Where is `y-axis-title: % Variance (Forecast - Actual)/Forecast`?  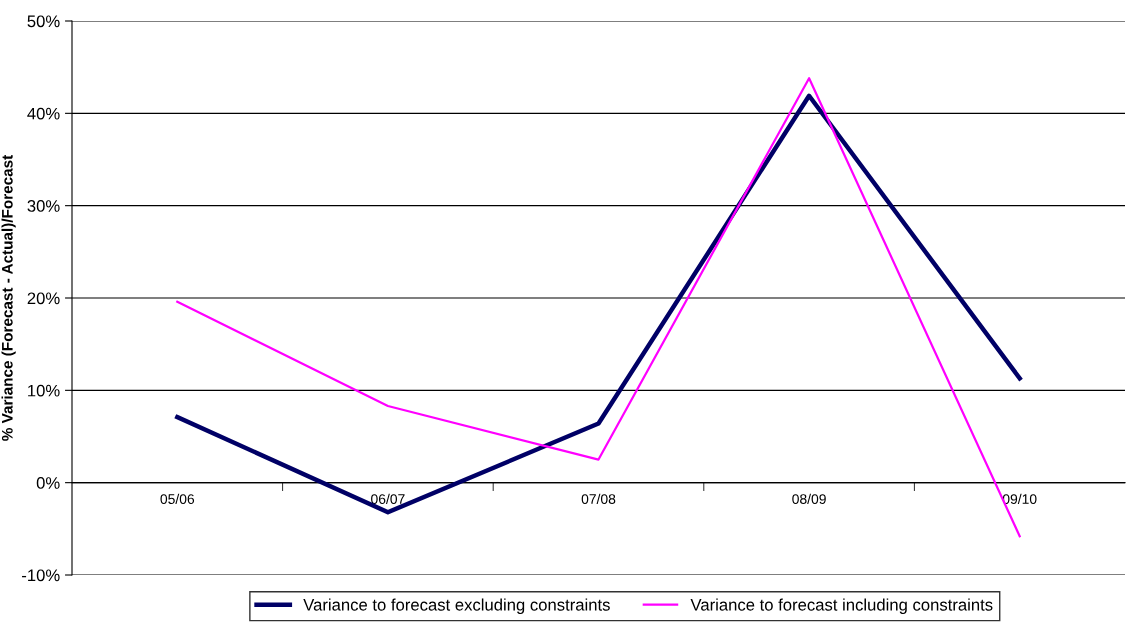 y-axis-title: % Variance (Forecast - Actual)/Forecast is located at coordinates (8, 297).